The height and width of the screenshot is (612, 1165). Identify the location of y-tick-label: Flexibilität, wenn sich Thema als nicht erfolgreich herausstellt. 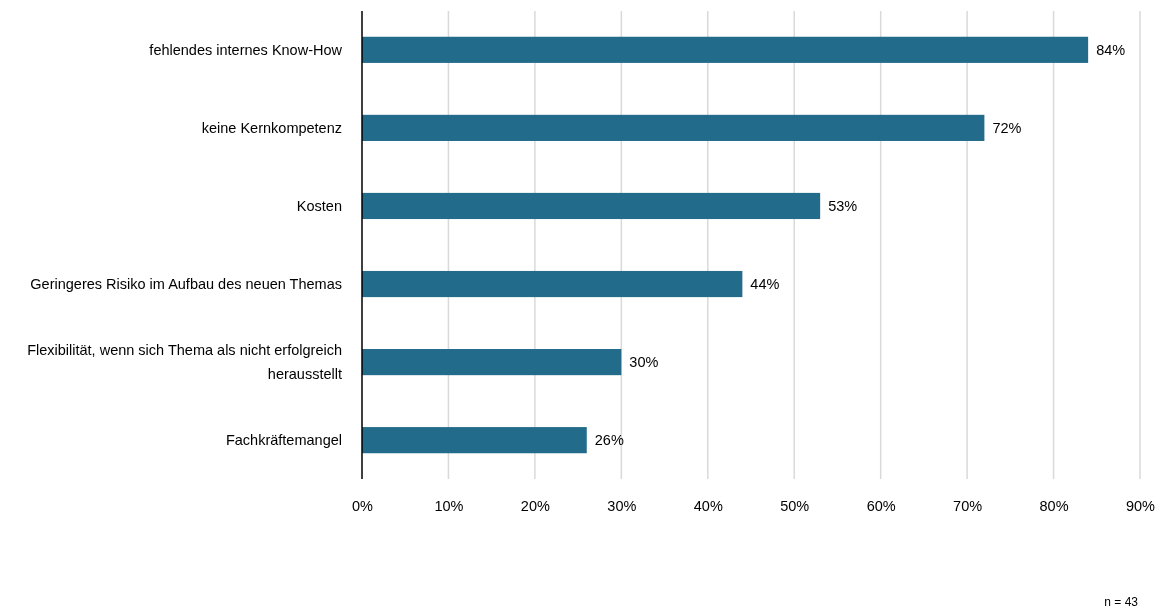
(184, 362).